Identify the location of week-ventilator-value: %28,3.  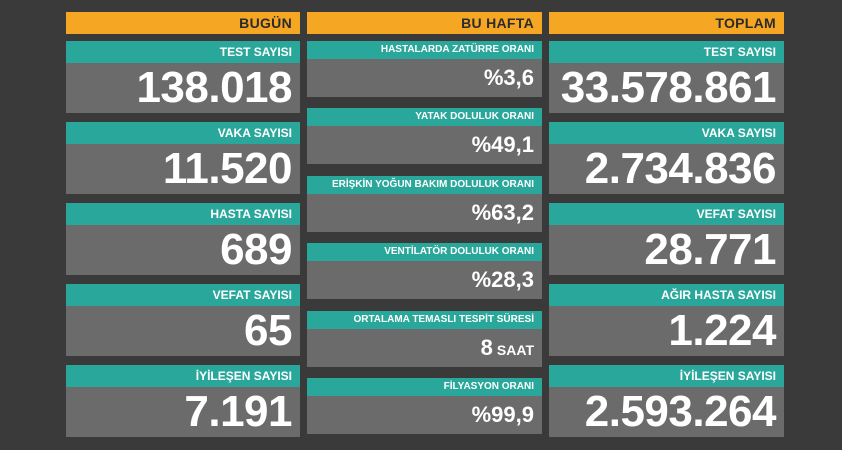
(424, 280).